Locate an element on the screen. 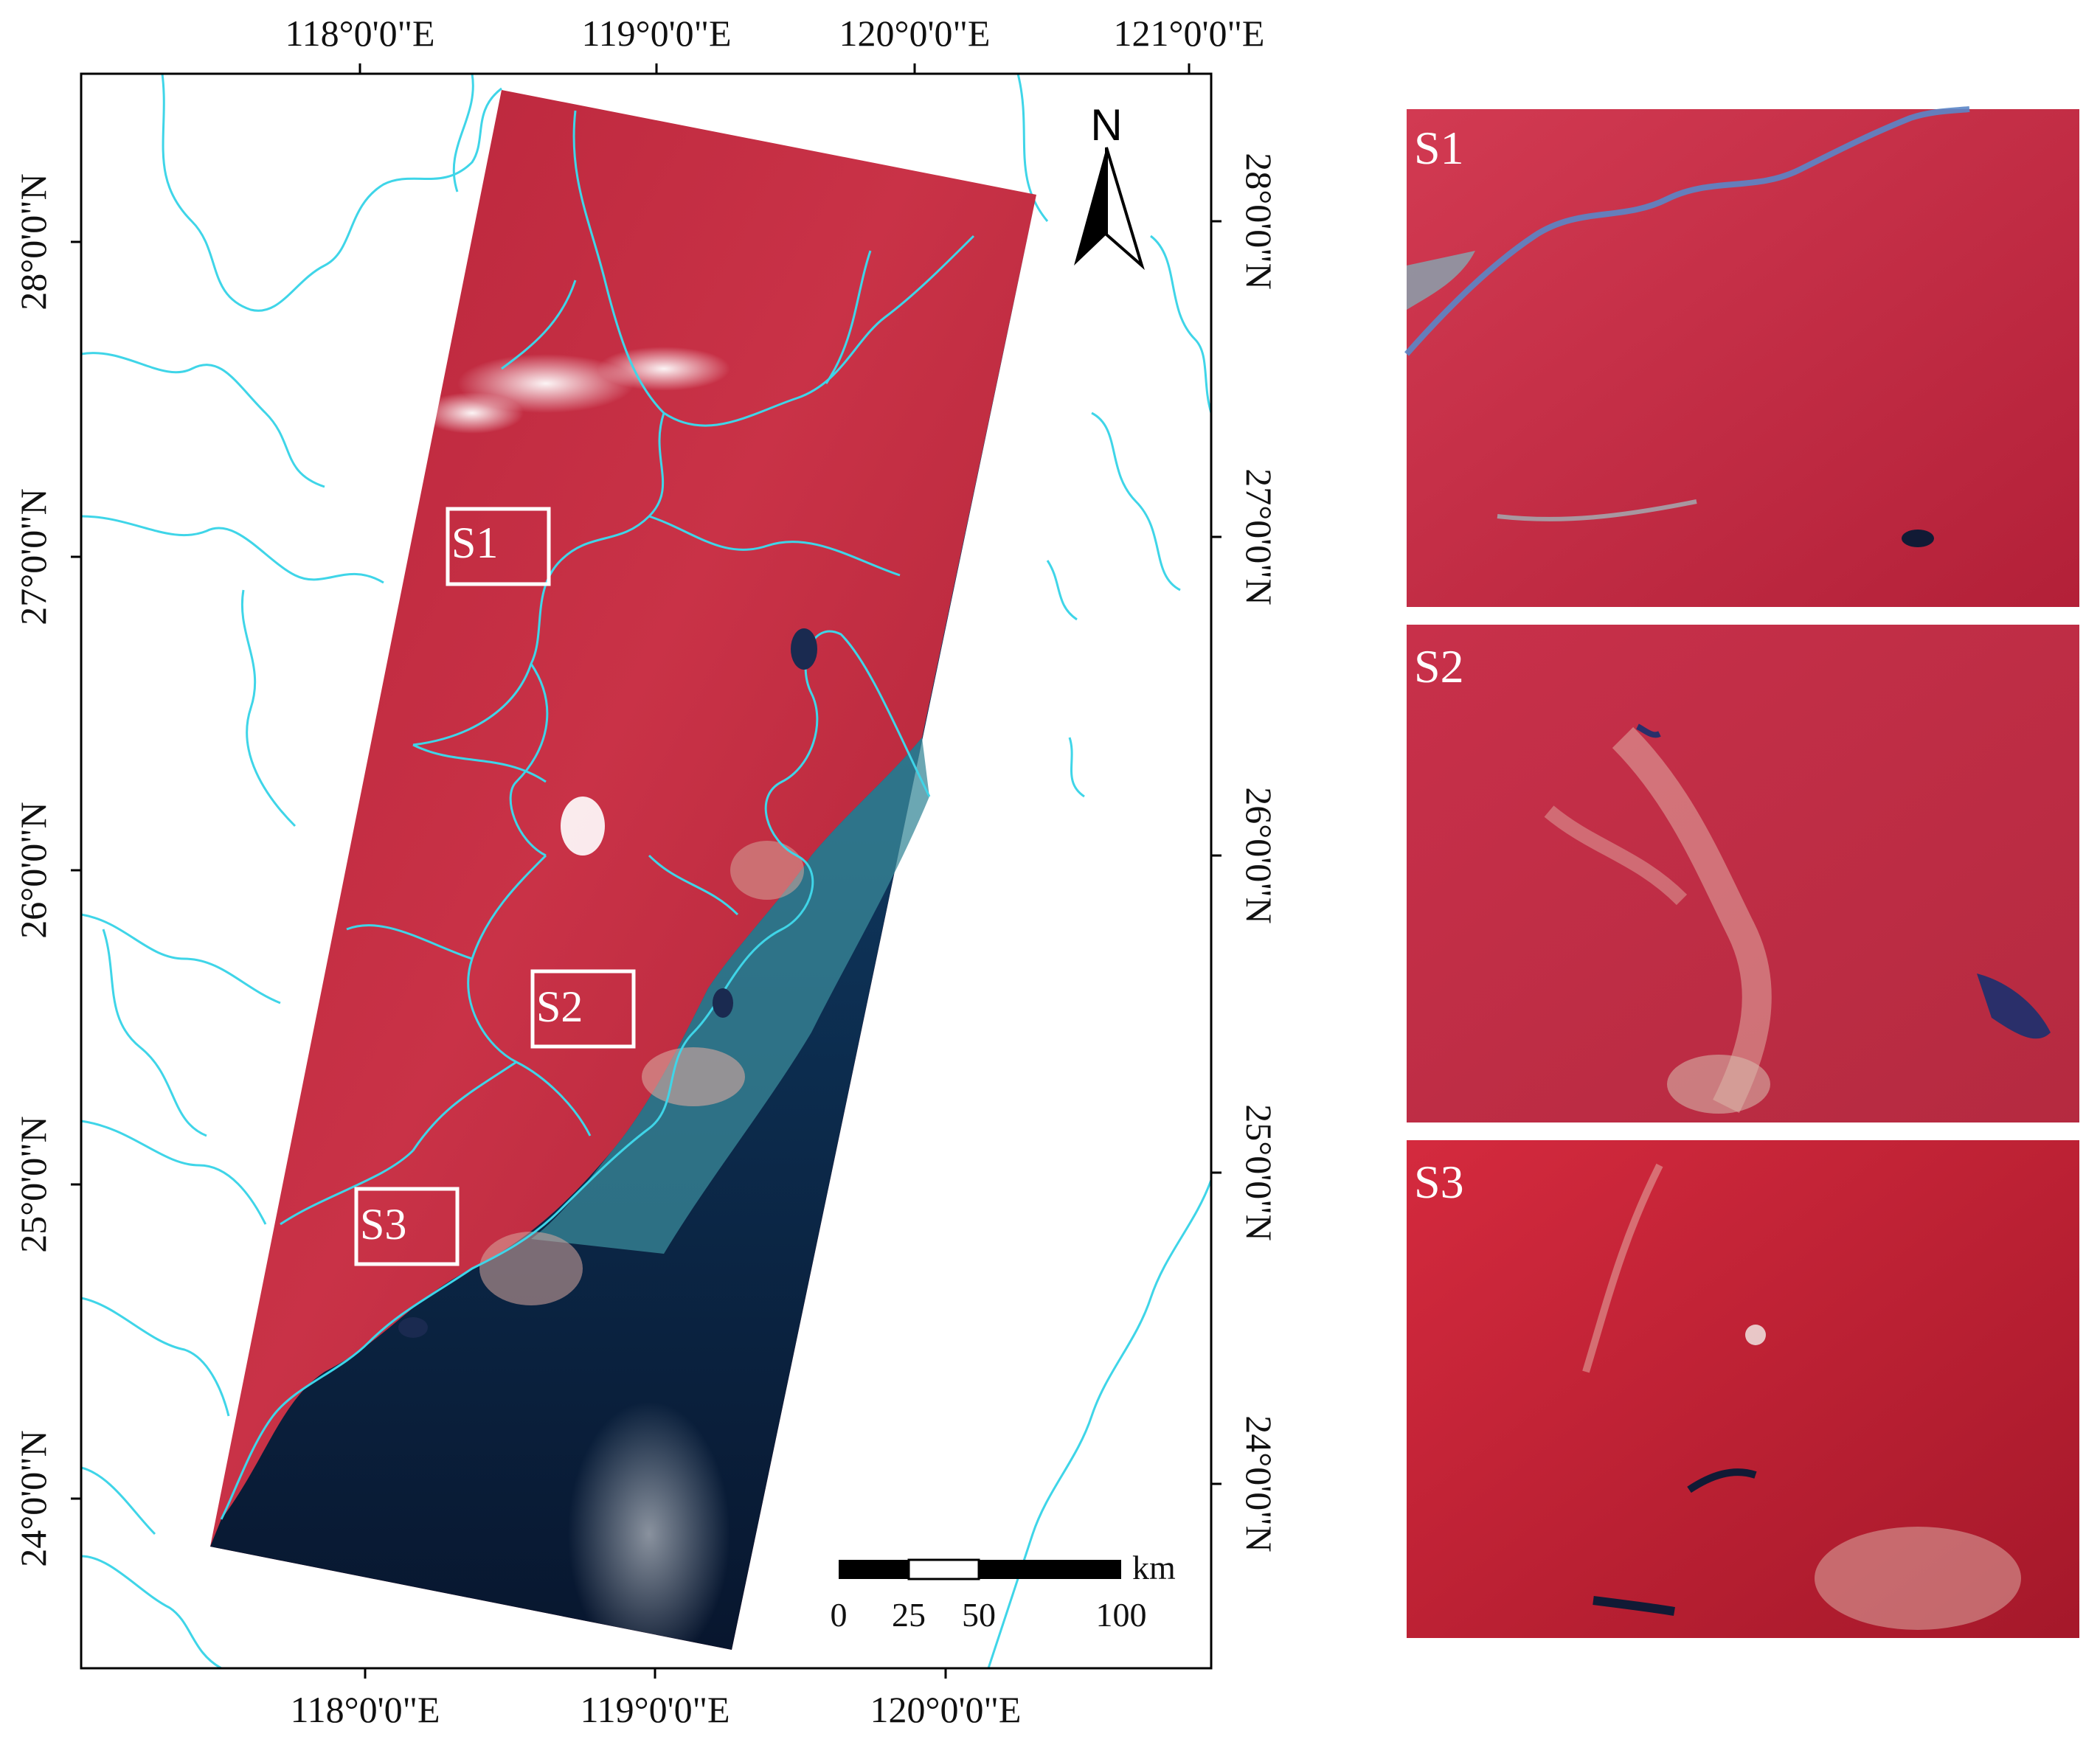  scale-label-50: 50 is located at coordinates (979, 1615).